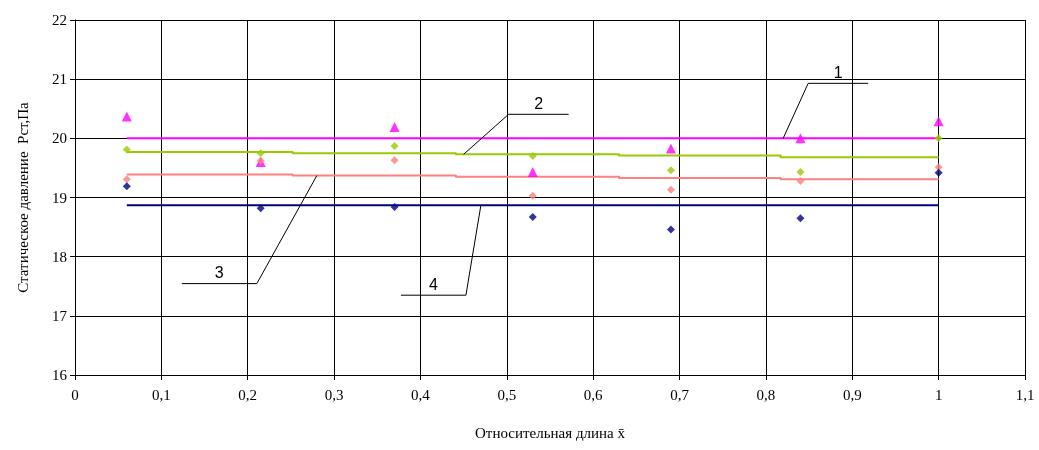 The height and width of the screenshot is (450, 1039). I want to click on y-tick-label: 22, so click(59, 20).